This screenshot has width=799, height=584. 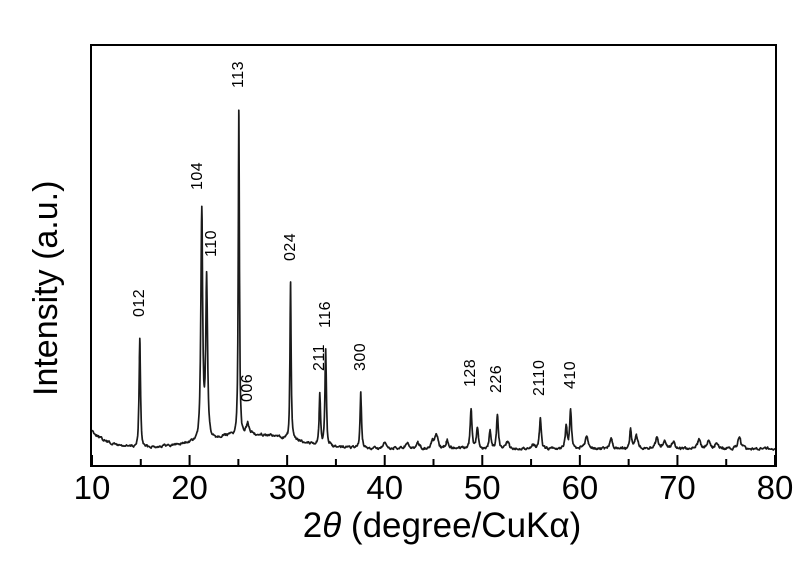 I want to click on hkl-label-012: 012, so click(x=139, y=302).